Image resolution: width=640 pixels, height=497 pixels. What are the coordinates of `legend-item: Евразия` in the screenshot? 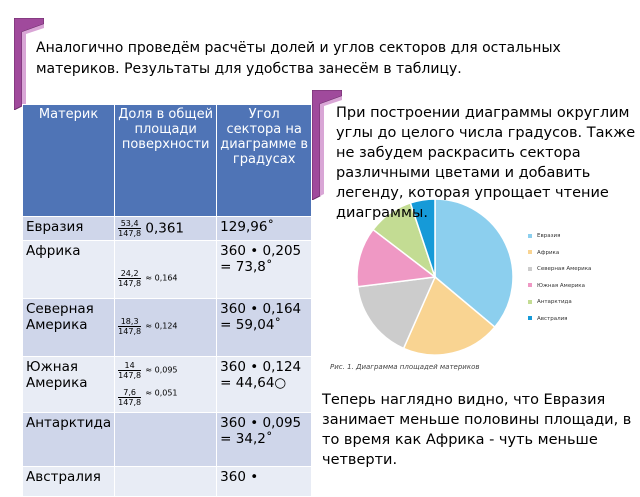 It's located at (544, 236).